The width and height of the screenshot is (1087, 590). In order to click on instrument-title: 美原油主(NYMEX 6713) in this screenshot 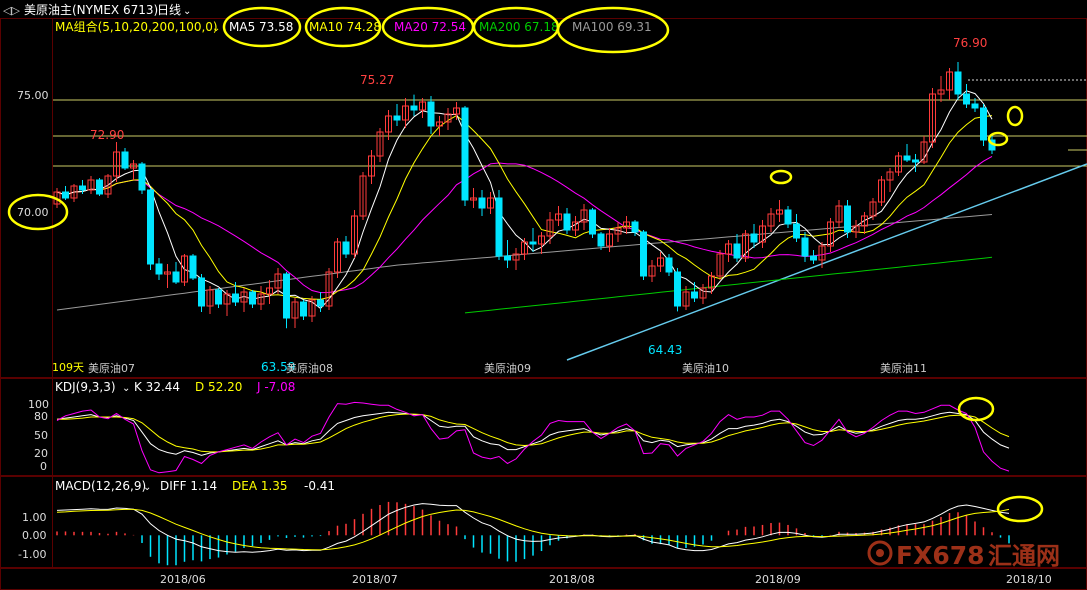, I will do `click(91, 10)`.